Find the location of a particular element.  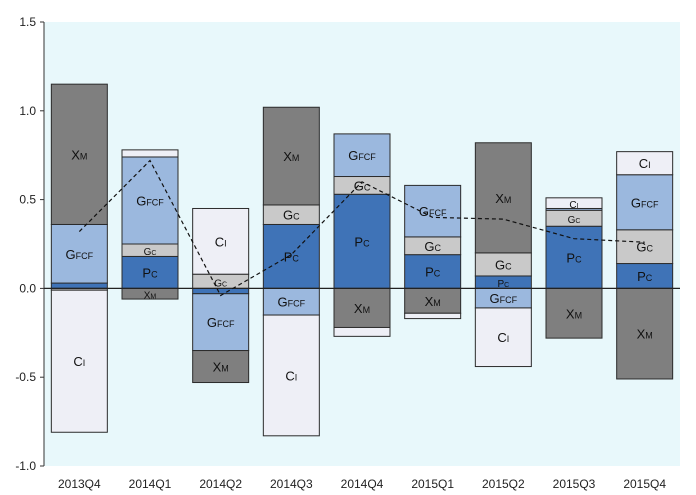

x-tick-label: 2014Q2 is located at coordinates (220, 484).